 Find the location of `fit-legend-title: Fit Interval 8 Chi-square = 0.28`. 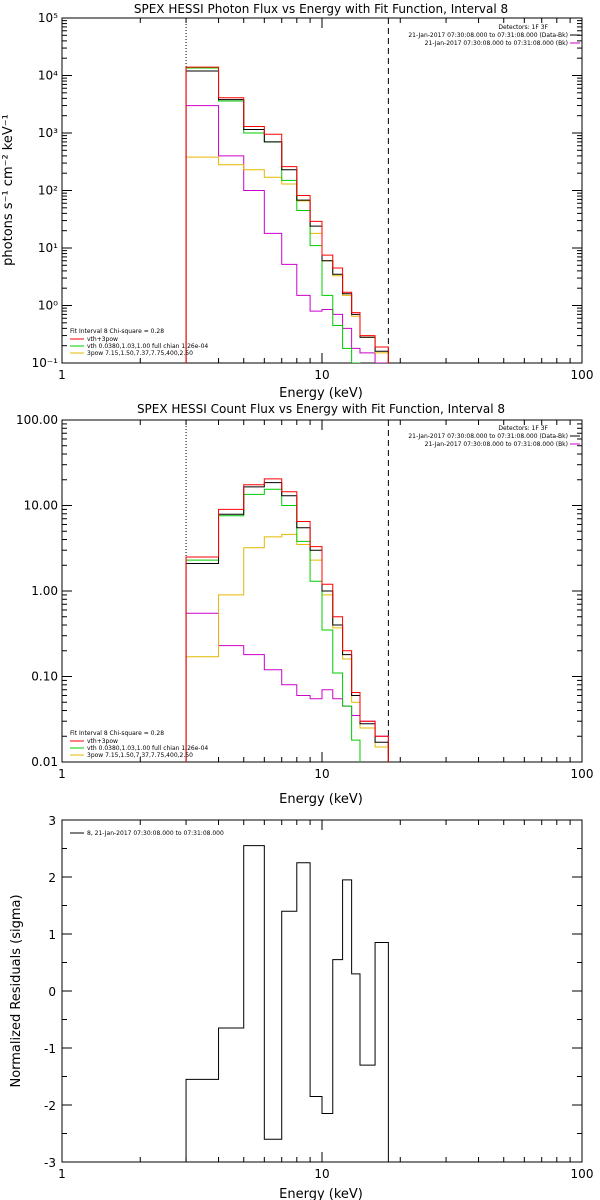

fit-legend-title: Fit Interval 8 Chi-square = 0.28 is located at coordinates (117, 331).